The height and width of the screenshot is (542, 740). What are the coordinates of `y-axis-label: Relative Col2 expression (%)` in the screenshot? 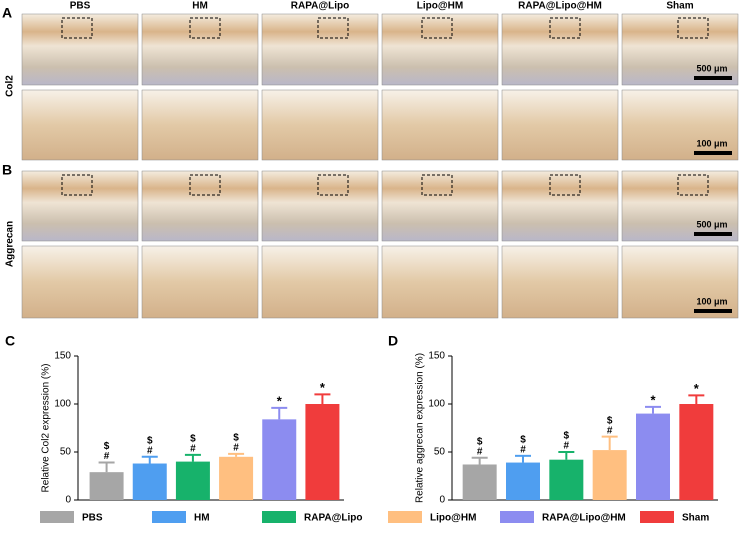 It's located at (46, 428).